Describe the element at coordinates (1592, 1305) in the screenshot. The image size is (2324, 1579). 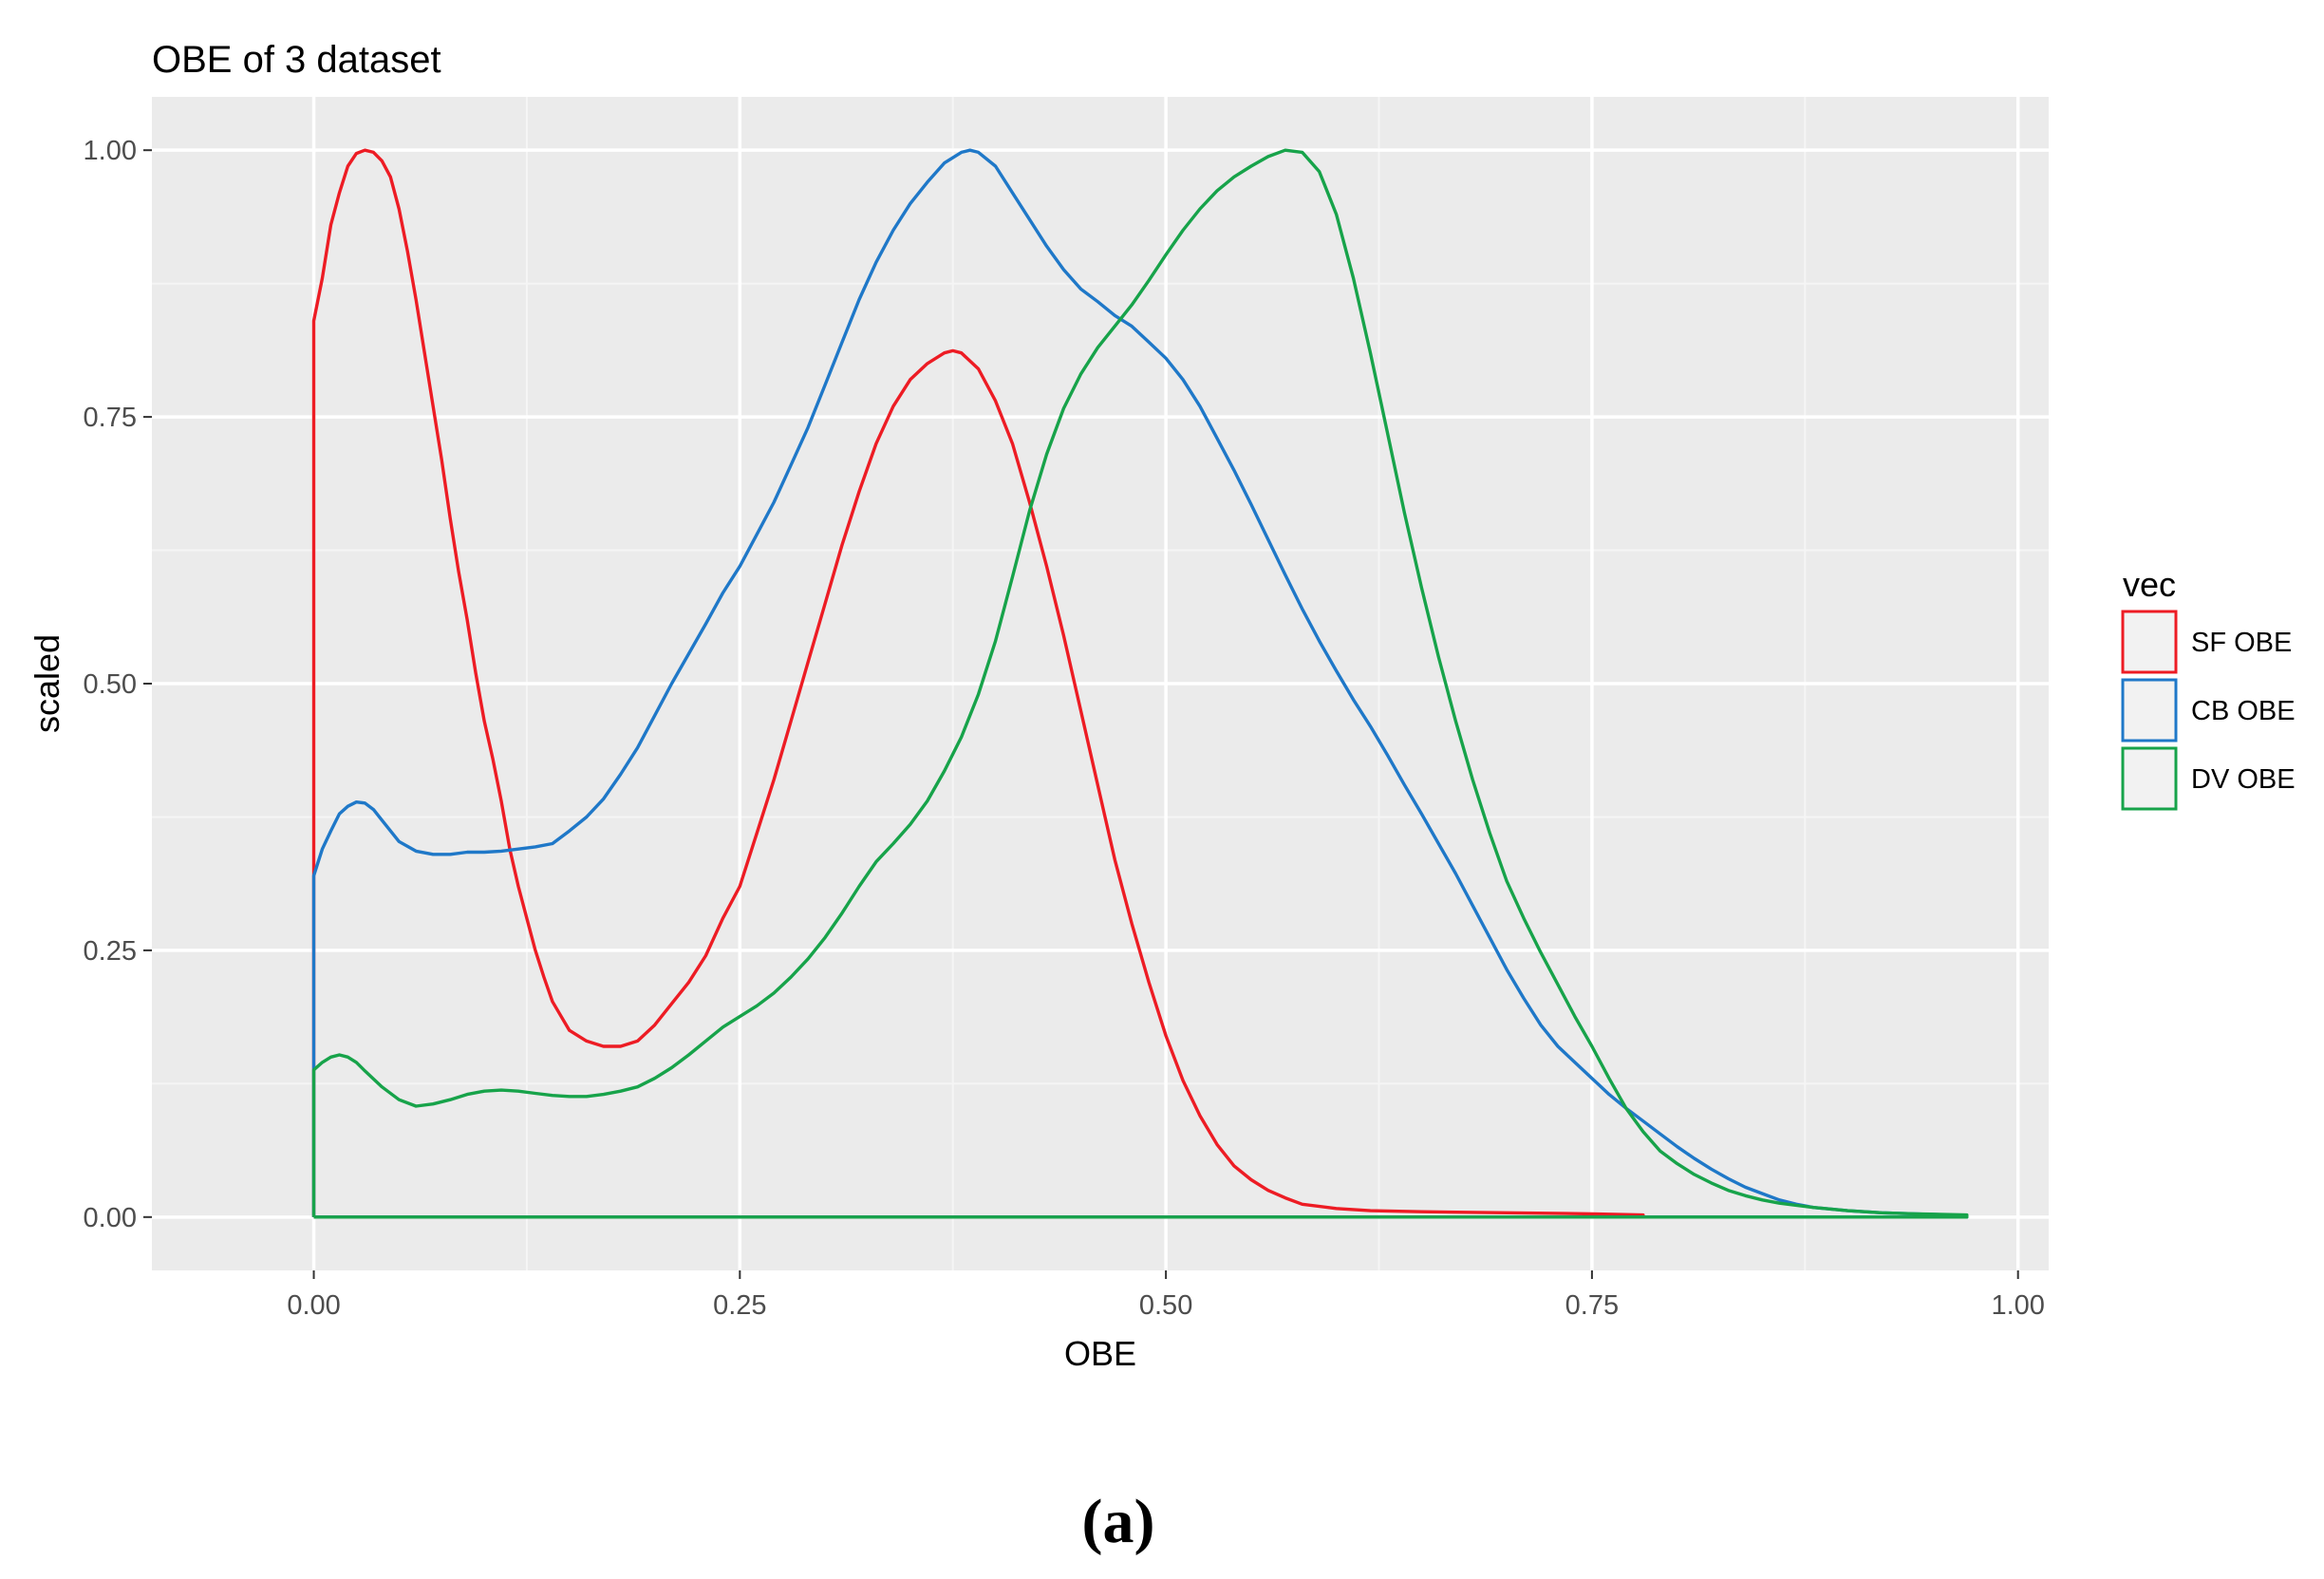
I see `x-tick-label: 0.75` at that location.